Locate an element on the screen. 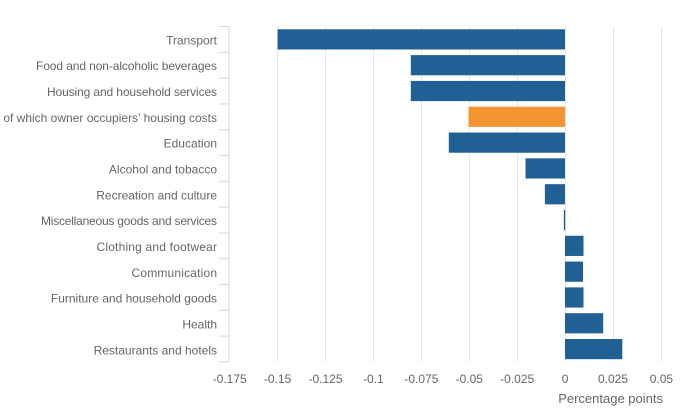  svg-text: -0.125 is located at coordinates (325, 379).